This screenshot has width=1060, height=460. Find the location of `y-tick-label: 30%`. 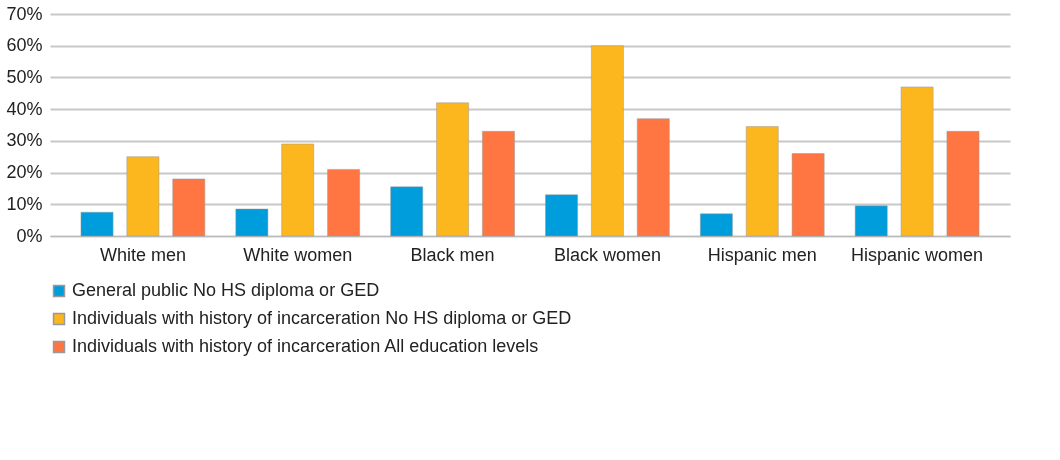

y-tick-label: 30% is located at coordinates (24, 140).